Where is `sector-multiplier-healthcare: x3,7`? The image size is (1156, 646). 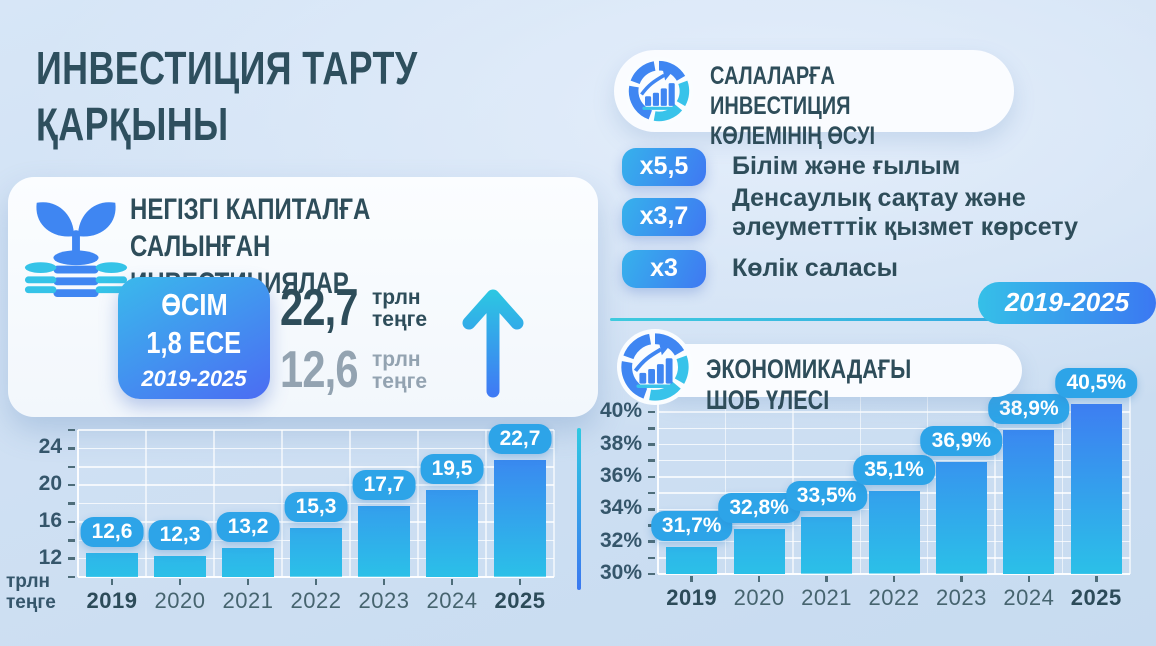
sector-multiplier-healthcare: x3,7 is located at coordinates (664, 217).